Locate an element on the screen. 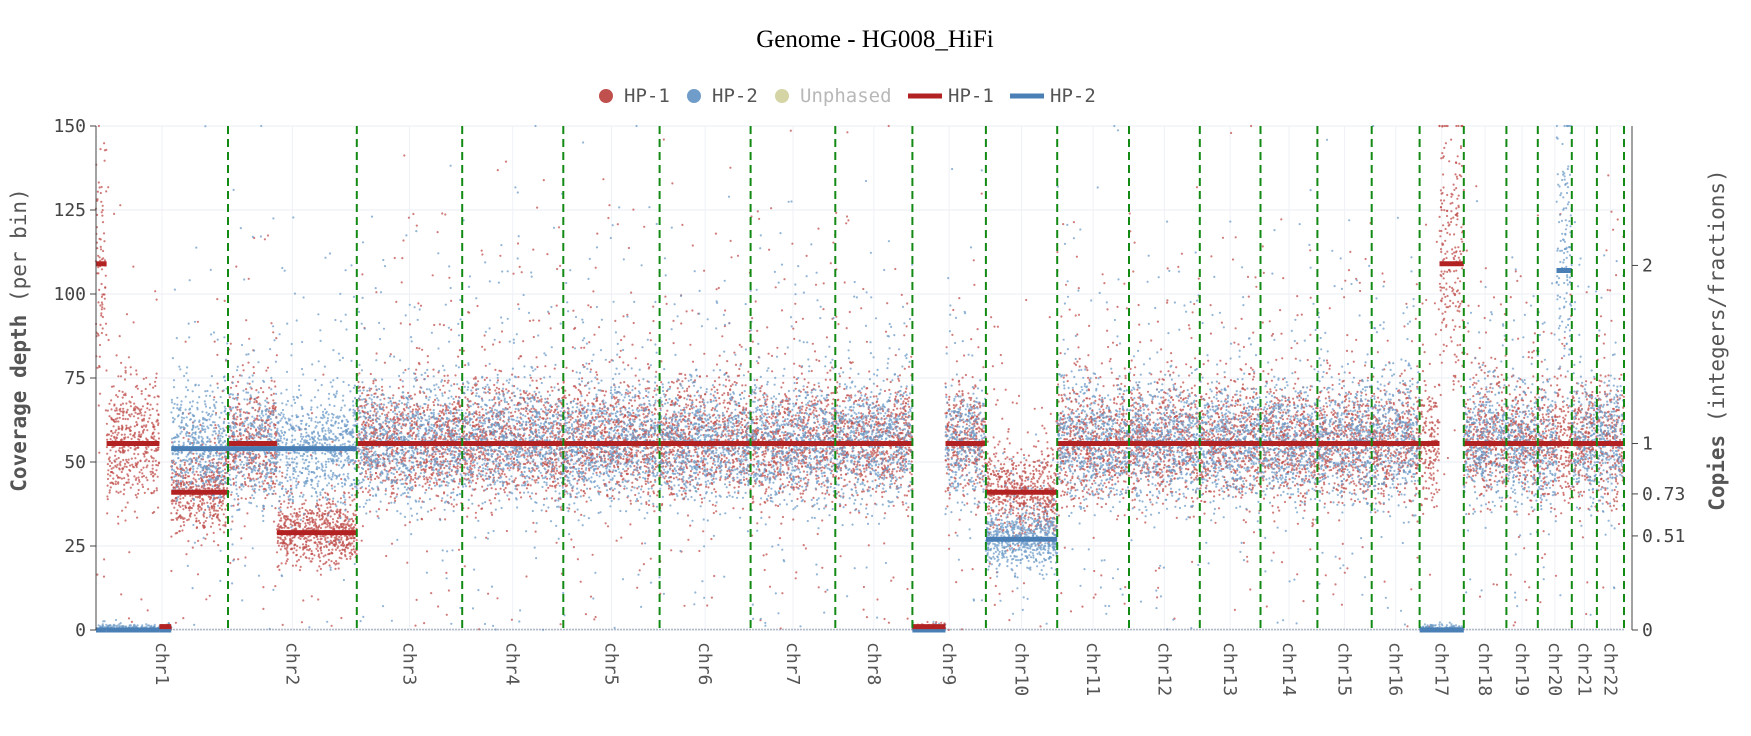  legend: HP-1 HP-2 Unphased HP-1 HP-2 is located at coordinates (847, 96).